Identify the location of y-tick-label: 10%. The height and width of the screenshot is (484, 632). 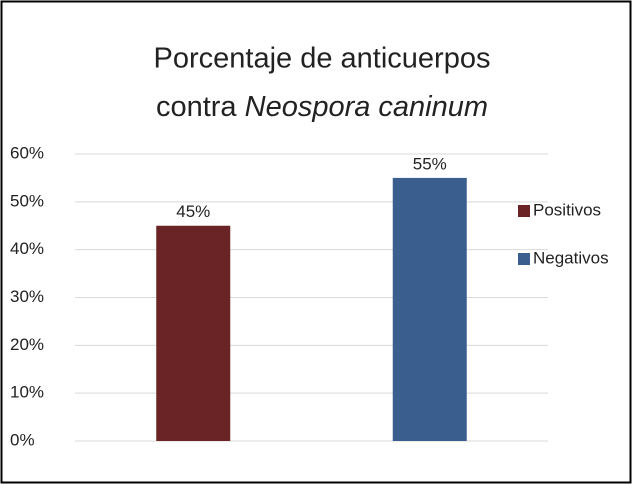
(27, 392).